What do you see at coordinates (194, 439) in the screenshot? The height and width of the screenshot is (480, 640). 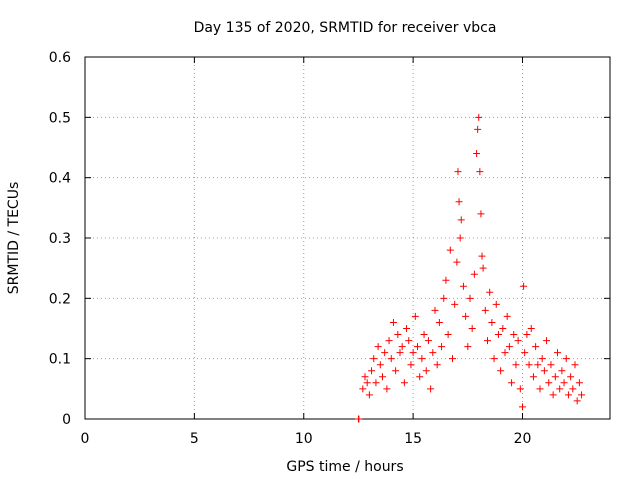 I see `x-tick-label: 5` at bounding box center [194, 439].